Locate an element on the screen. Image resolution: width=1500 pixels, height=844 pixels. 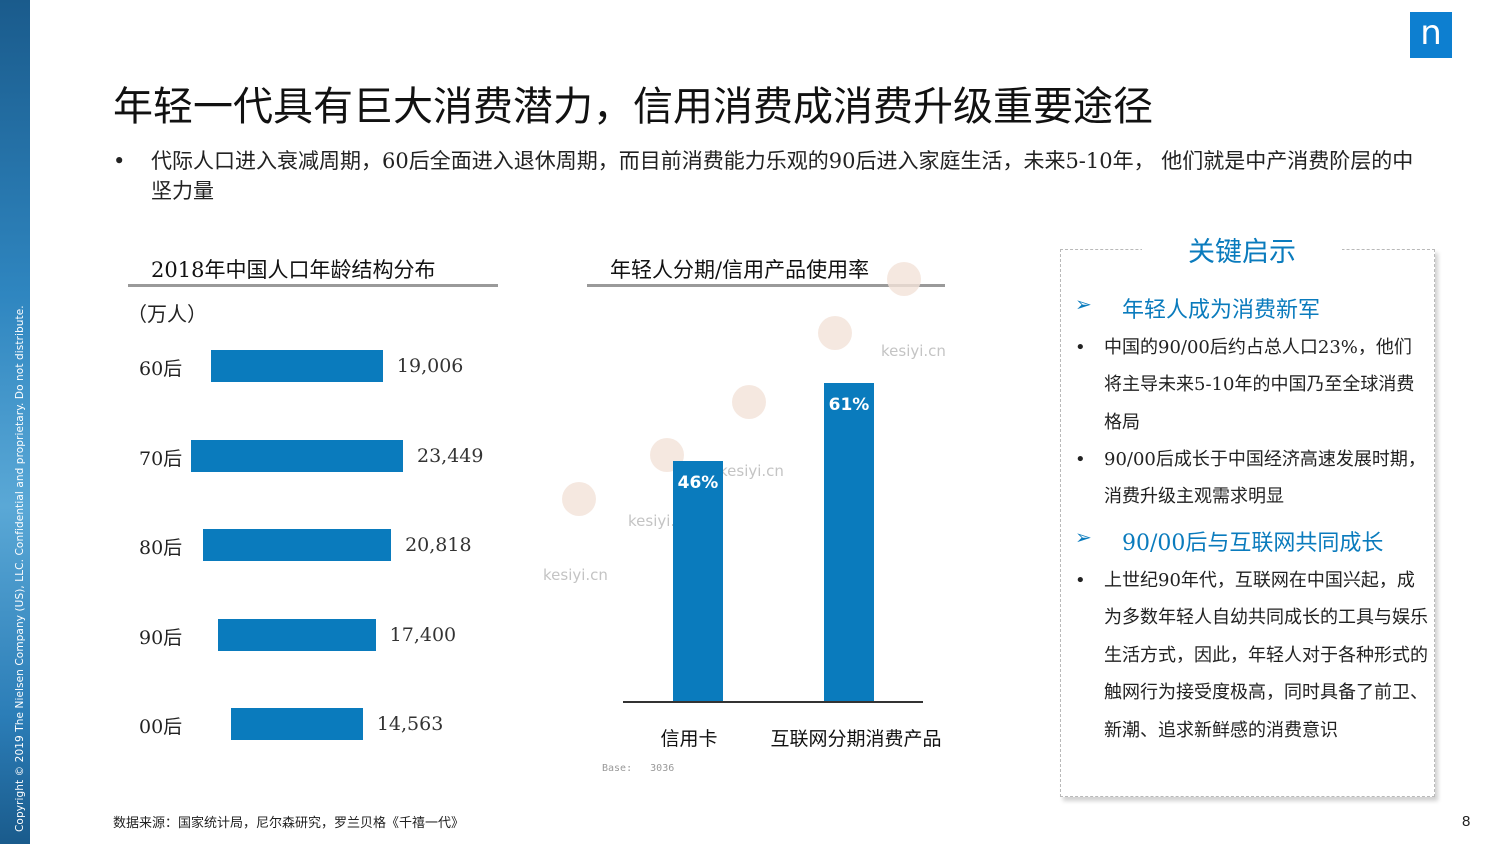
bar-value-label: 46% is located at coordinates (698, 483).